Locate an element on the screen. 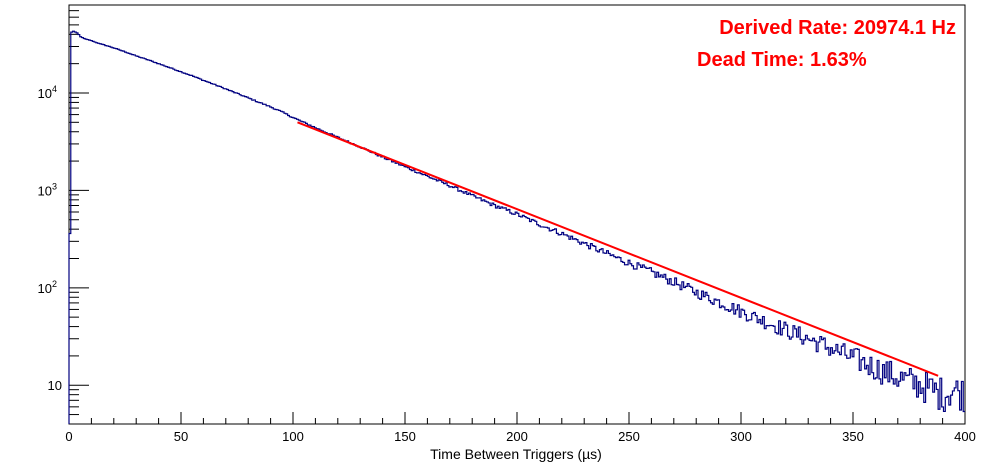 This screenshot has height=472, width=996. x-tick-label: 200 is located at coordinates (517, 436).